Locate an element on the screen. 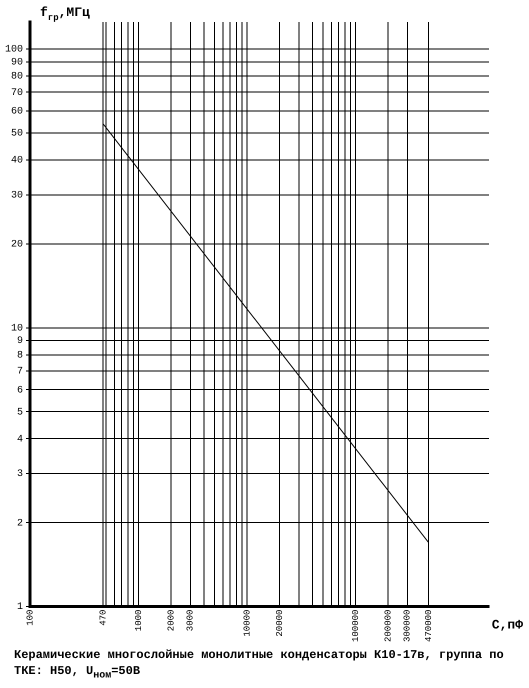 This screenshot has width=529, height=688. x-tick-label: 20000 is located at coordinates (280, 623).